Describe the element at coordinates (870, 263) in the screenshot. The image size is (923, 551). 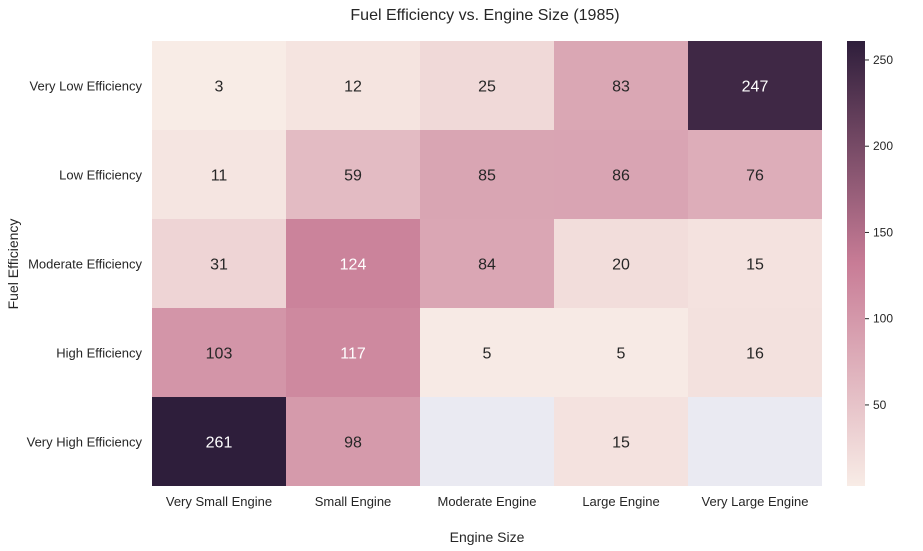
I see `colorbar: 50 100 150 200 250` at that location.